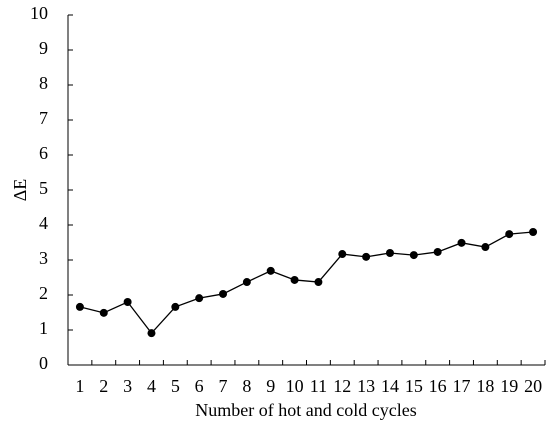 The image size is (550, 433). Describe the element at coordinates (43, 328) in the screenshot. I see `y-tick-label: 1` at that location.